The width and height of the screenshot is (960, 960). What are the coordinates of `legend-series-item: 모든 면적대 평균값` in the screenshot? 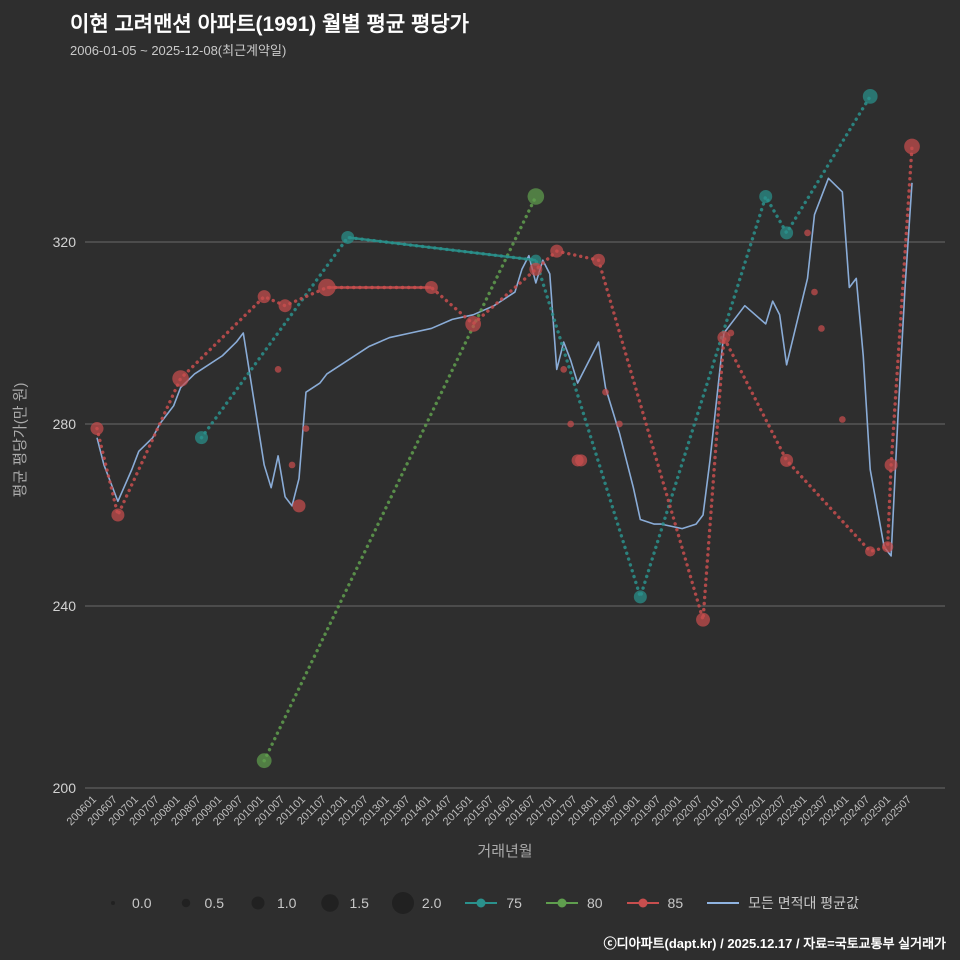 It's located at (782, 903).